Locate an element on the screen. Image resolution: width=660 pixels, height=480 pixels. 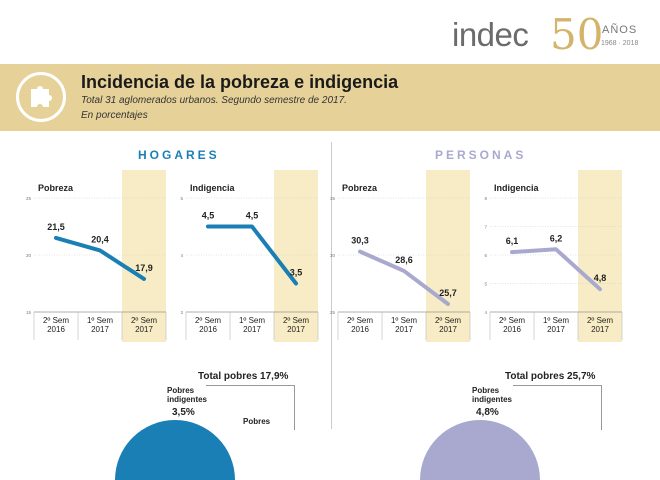
puzzle-piece-icon is located at coordinates (41, 97).